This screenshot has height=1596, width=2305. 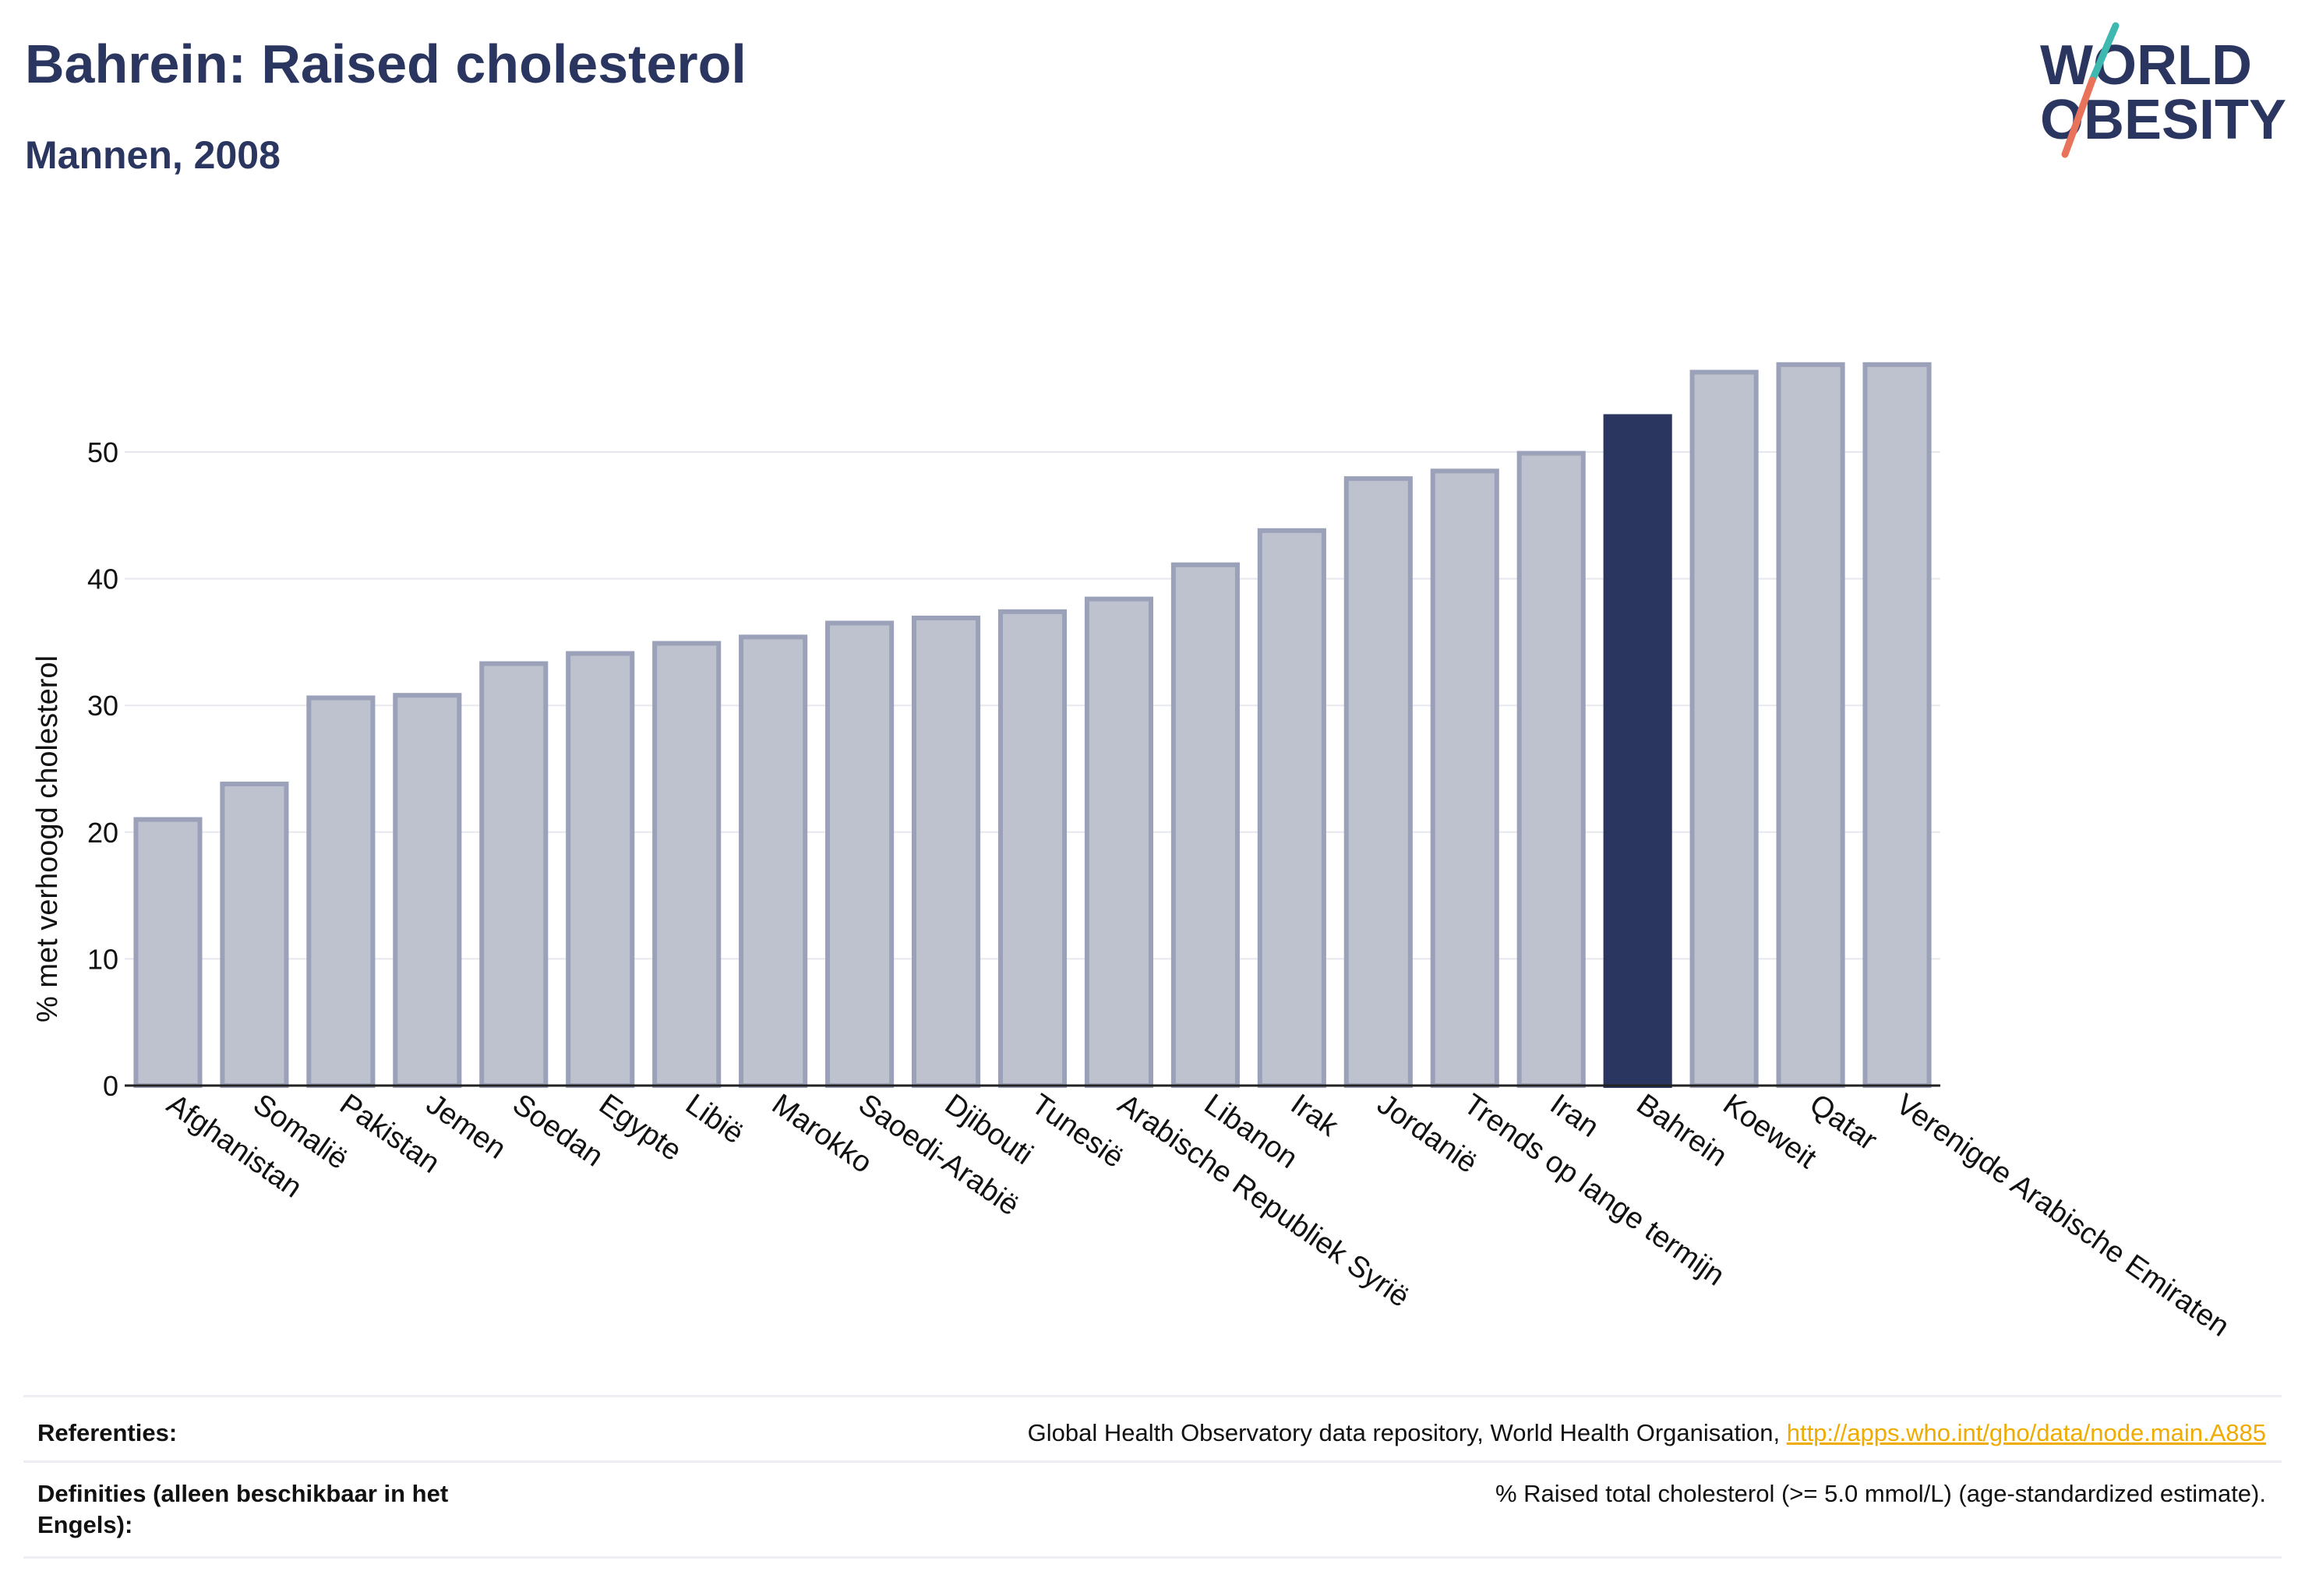 I want to click on logo-line-1: WORLD, so click(x=2146, y=65).